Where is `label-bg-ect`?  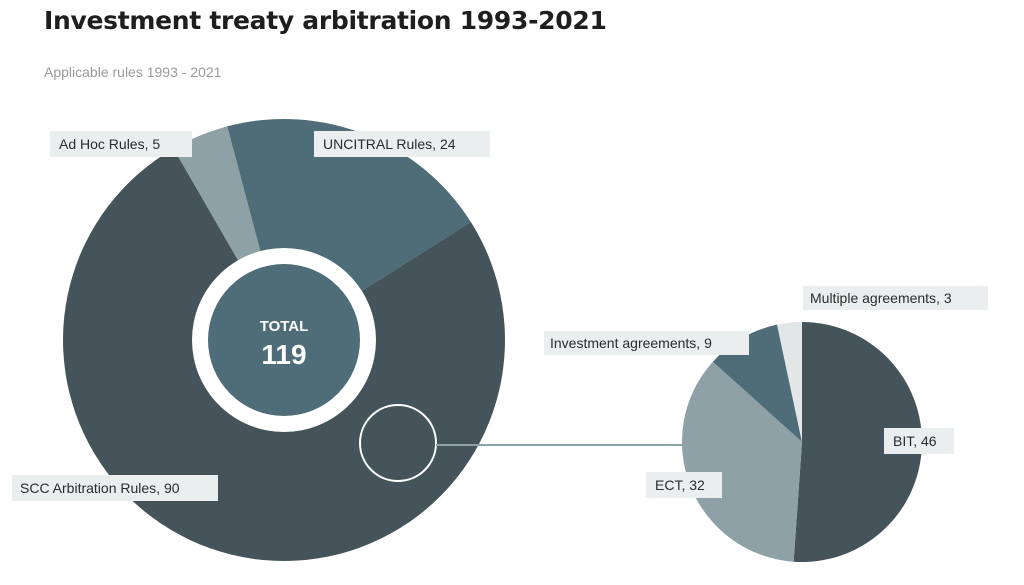 label-bg-ect is located at coordinates (684, 485).